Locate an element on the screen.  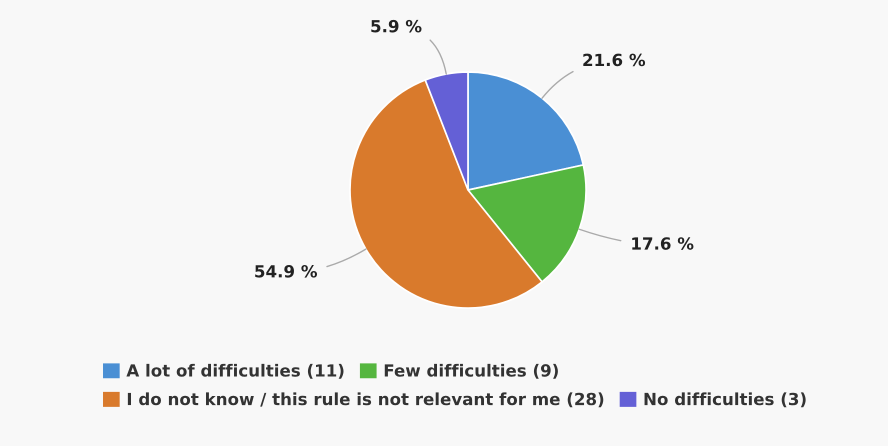
data-label: 21.6 % is located at coordinates (614, 60).